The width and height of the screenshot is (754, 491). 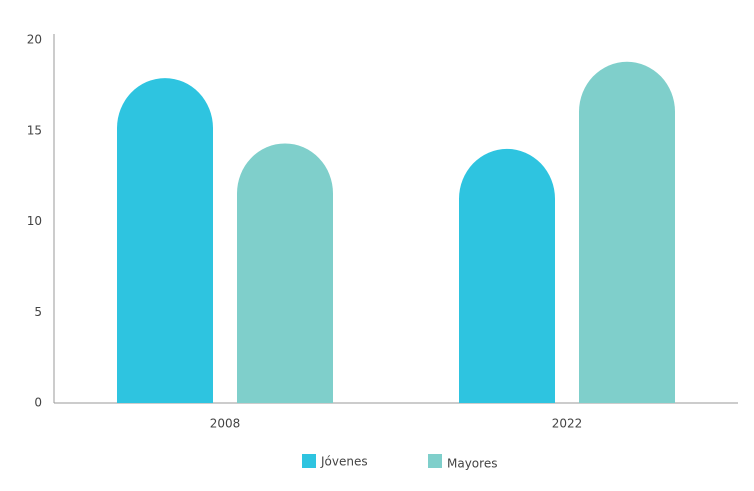 What do you see at coordinates (225, 424) in the screenshot?
I see `x-tick-label: 2008` at bounding box center [225, 424].